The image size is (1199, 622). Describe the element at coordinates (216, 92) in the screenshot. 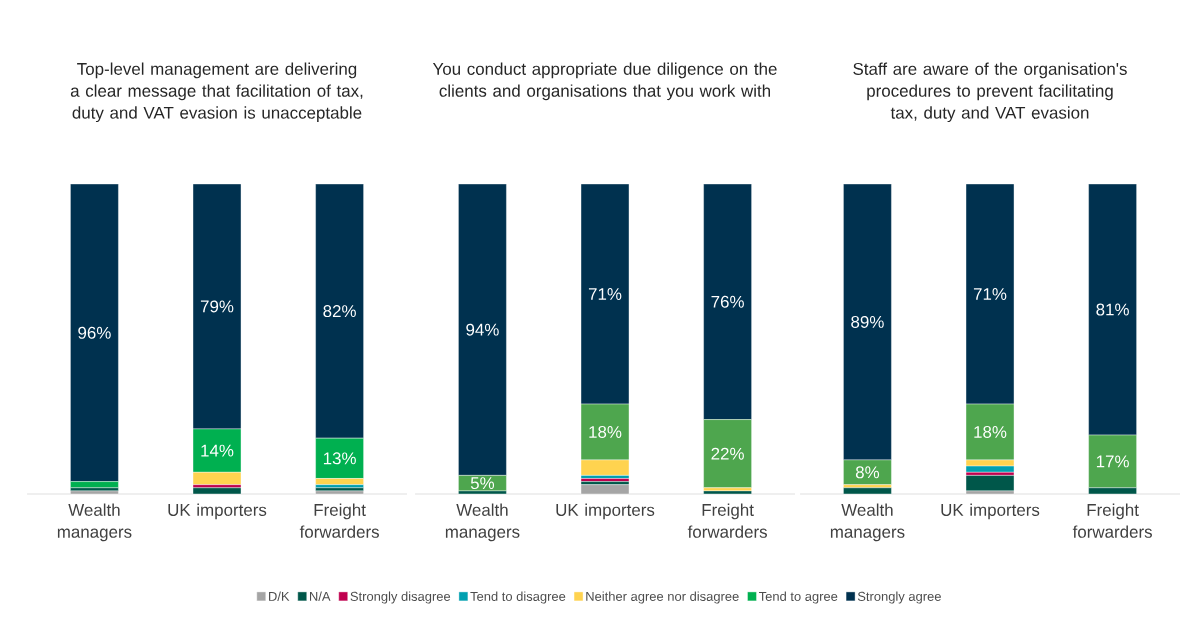

I see `chart-title: Top-level management are delivering a clear message that facilitation of tax, duty and VAT evasion is unacceptable` at that location.